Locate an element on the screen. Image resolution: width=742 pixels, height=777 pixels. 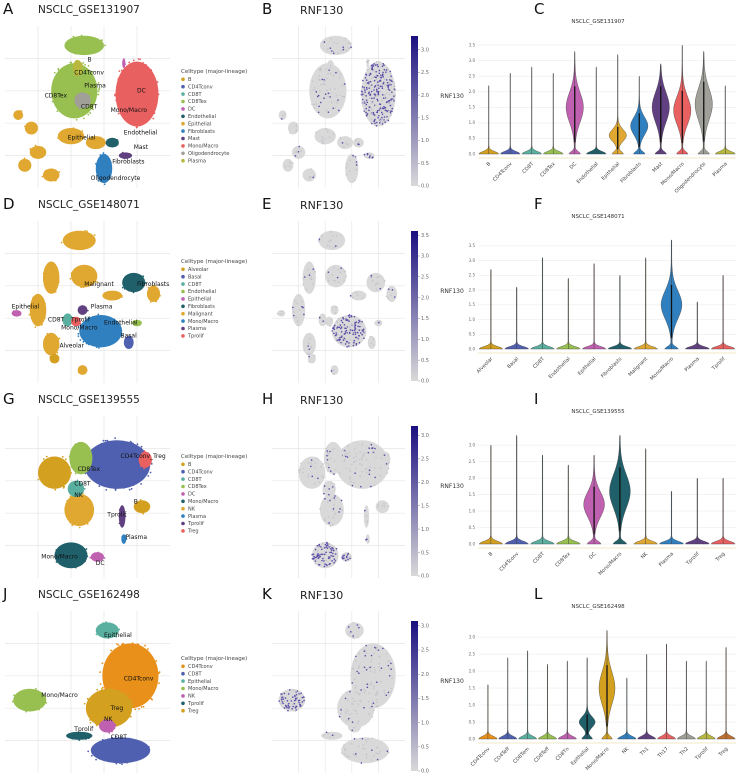
colorbar-tick-label: 3.0 is located at coordinates (425, 436).